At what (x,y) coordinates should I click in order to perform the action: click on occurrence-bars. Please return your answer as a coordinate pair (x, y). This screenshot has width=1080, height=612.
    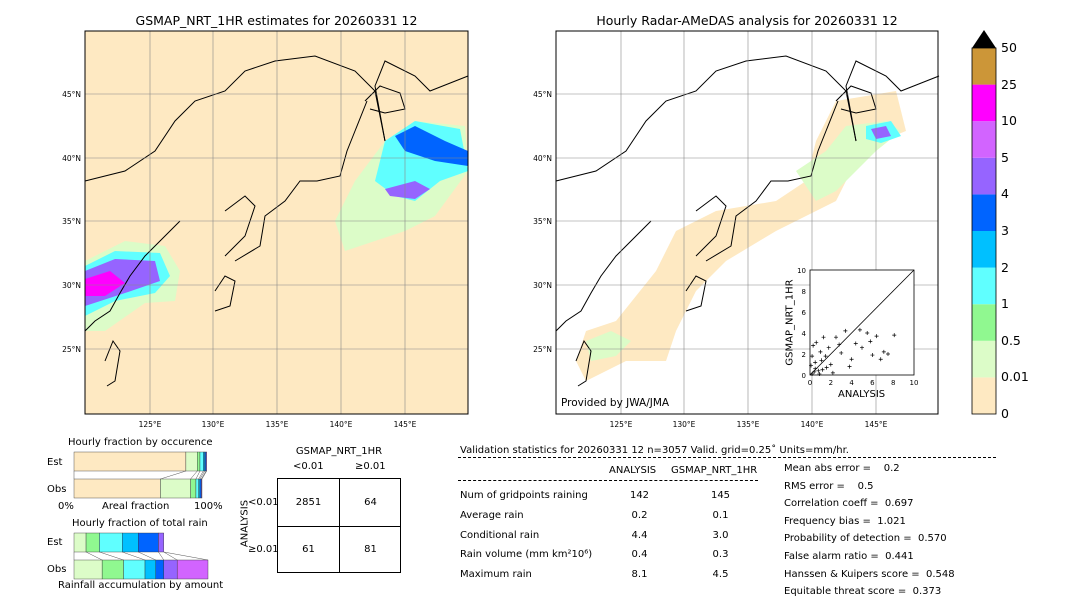
    Looking at the image, I should click on (140, 475).